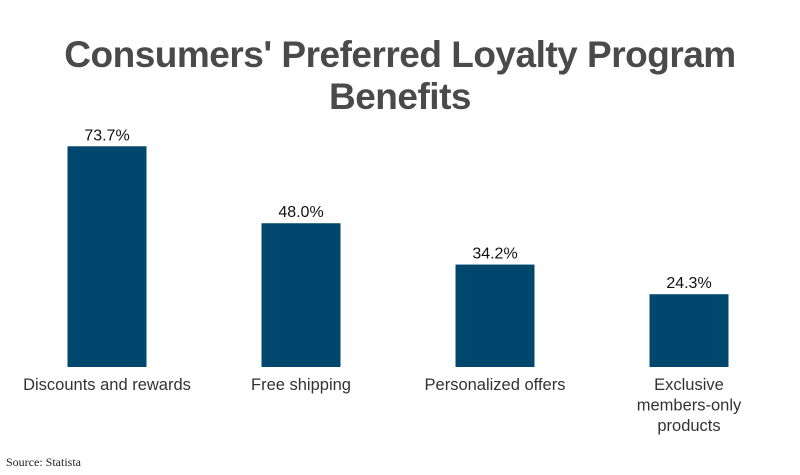 The width and height of the screenshot is (800, 475). Describe the element at coordinates (301, 385) in the screenshot. I see `category-label-2: Free shipping` at that location.